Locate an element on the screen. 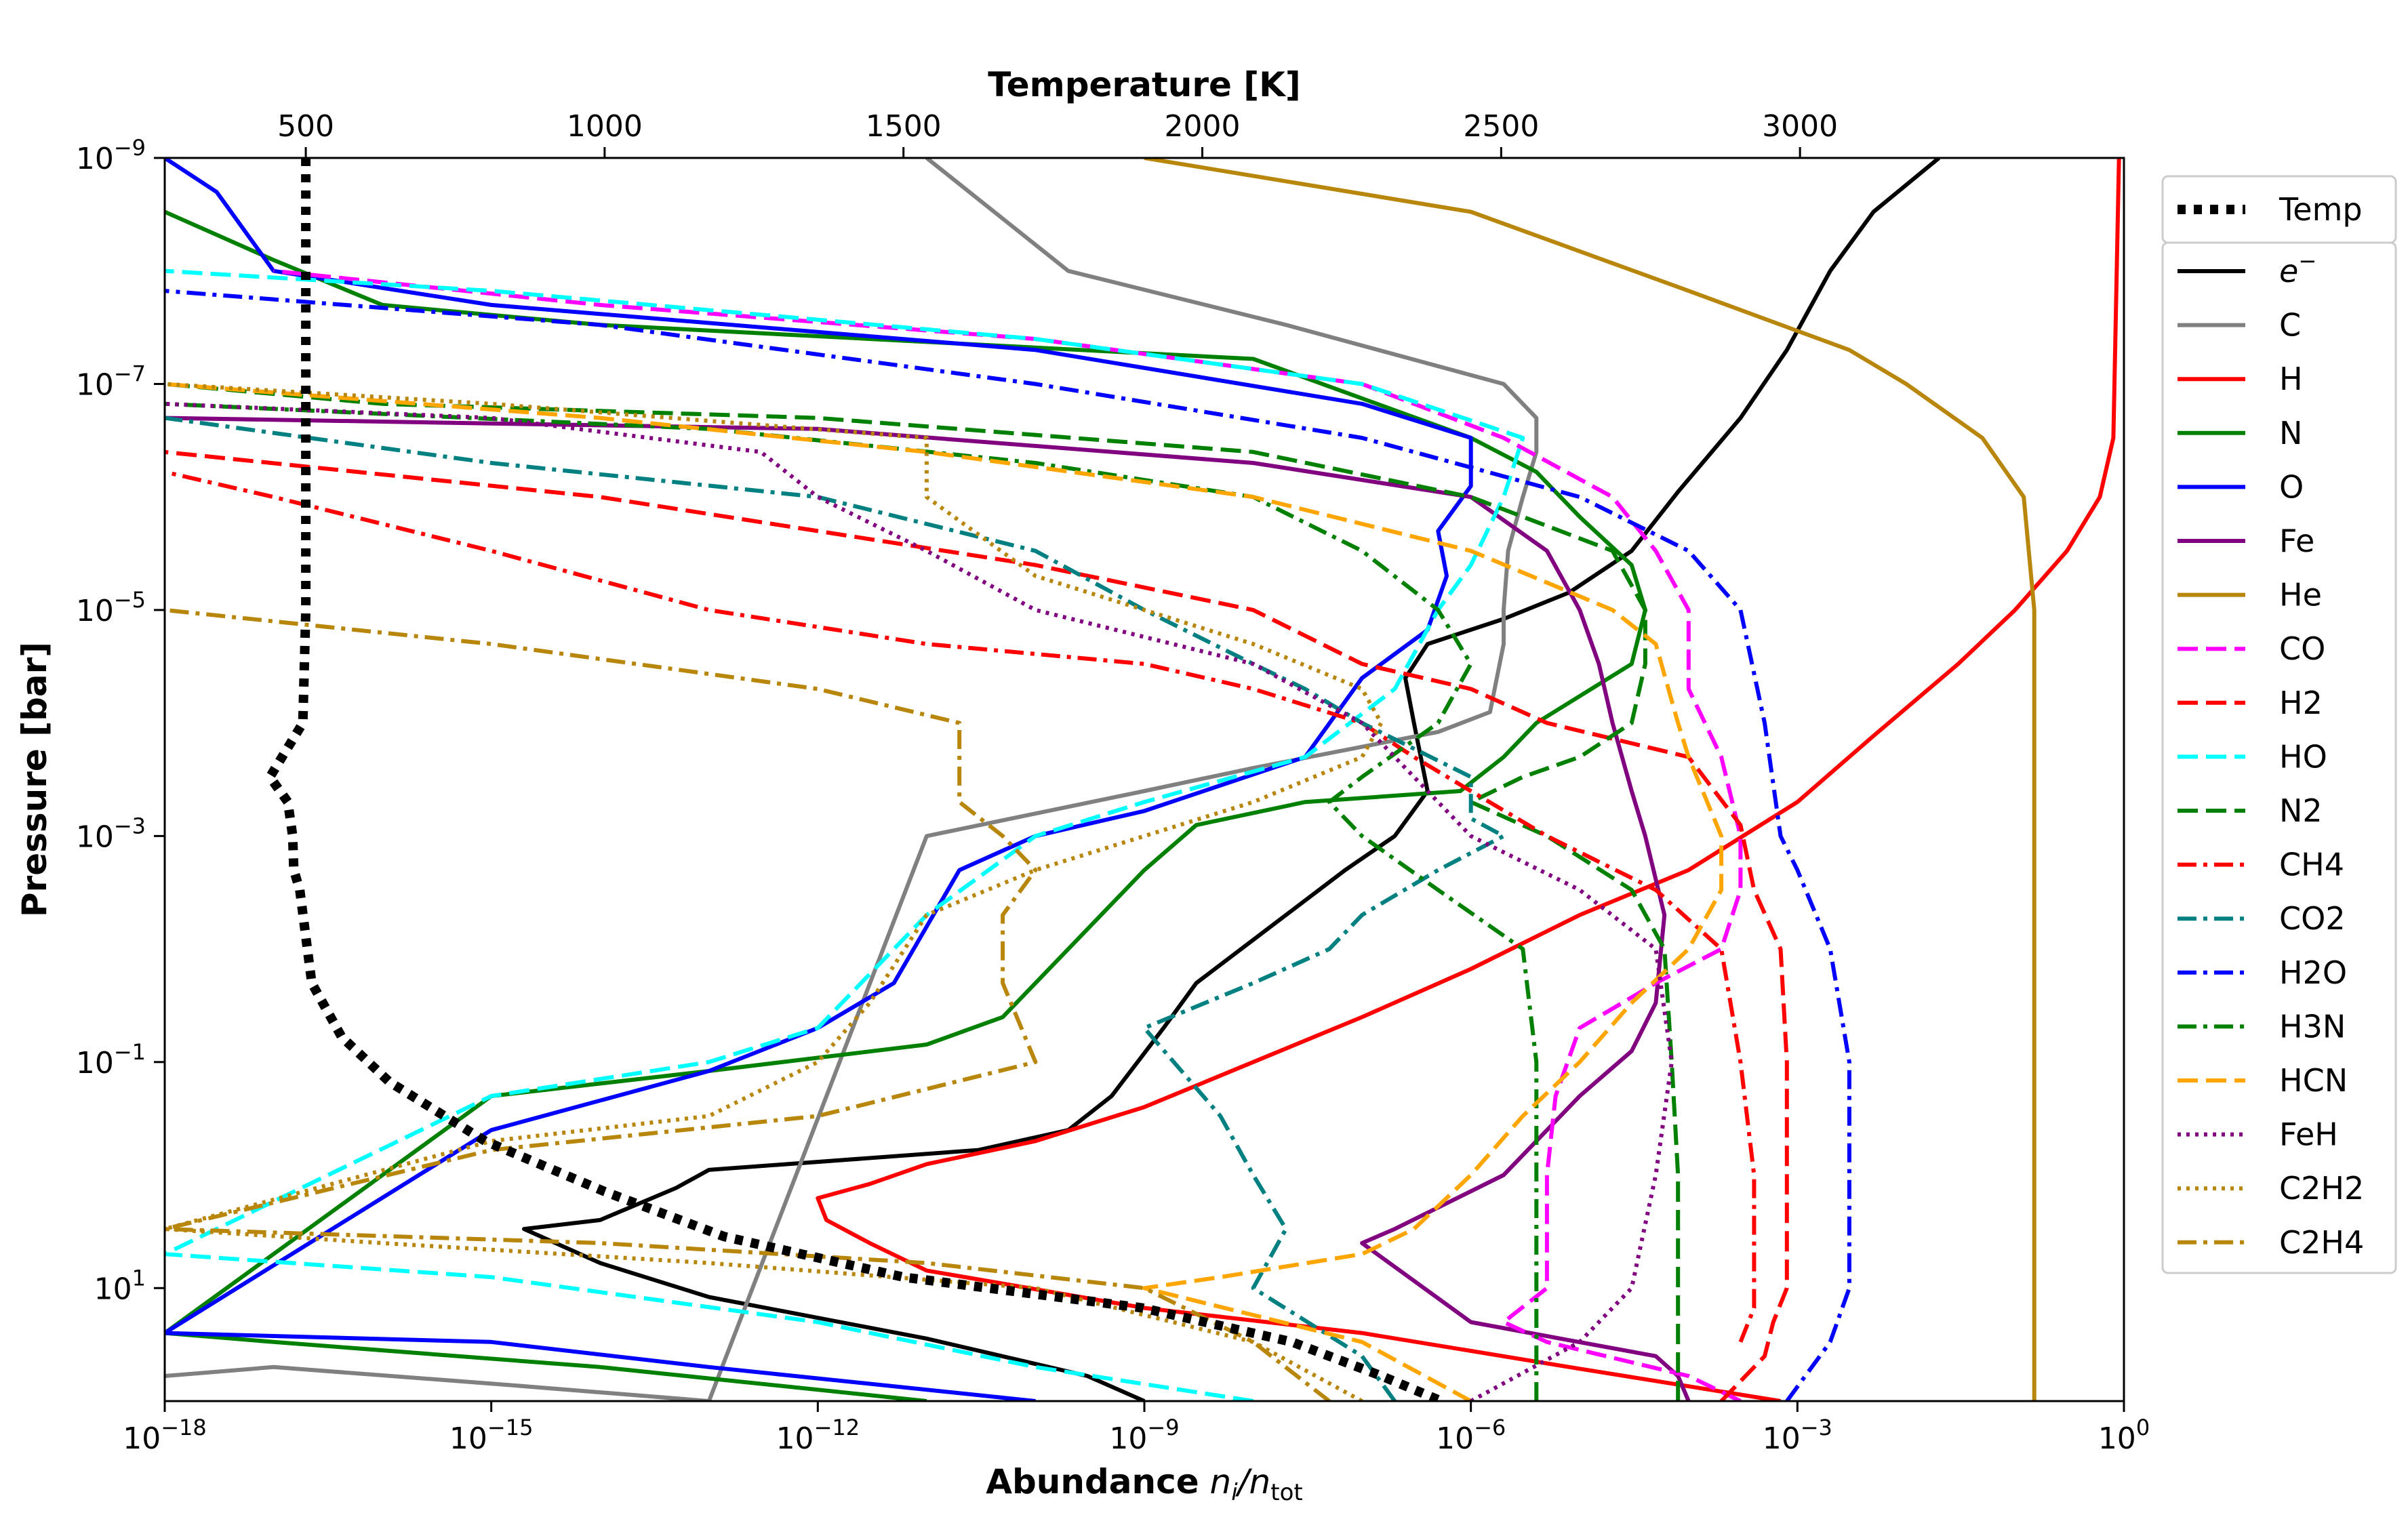 Image resolution: width=2408 pixels, height=1517 pixels. legend-label: N is located at coordinates (2290, 433).